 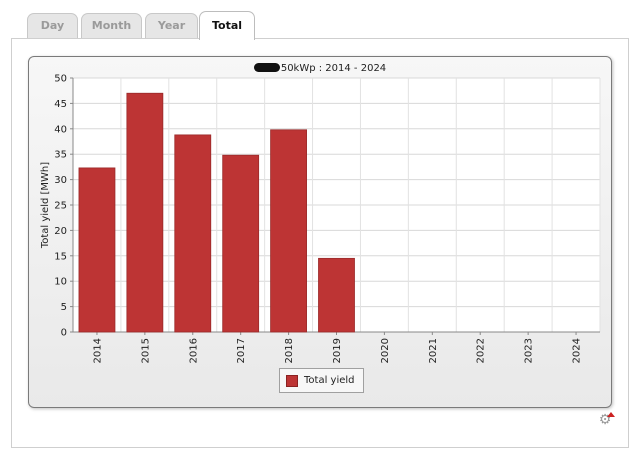 I want to click on x-tick-label: 2015, so click(x=145, y=350).